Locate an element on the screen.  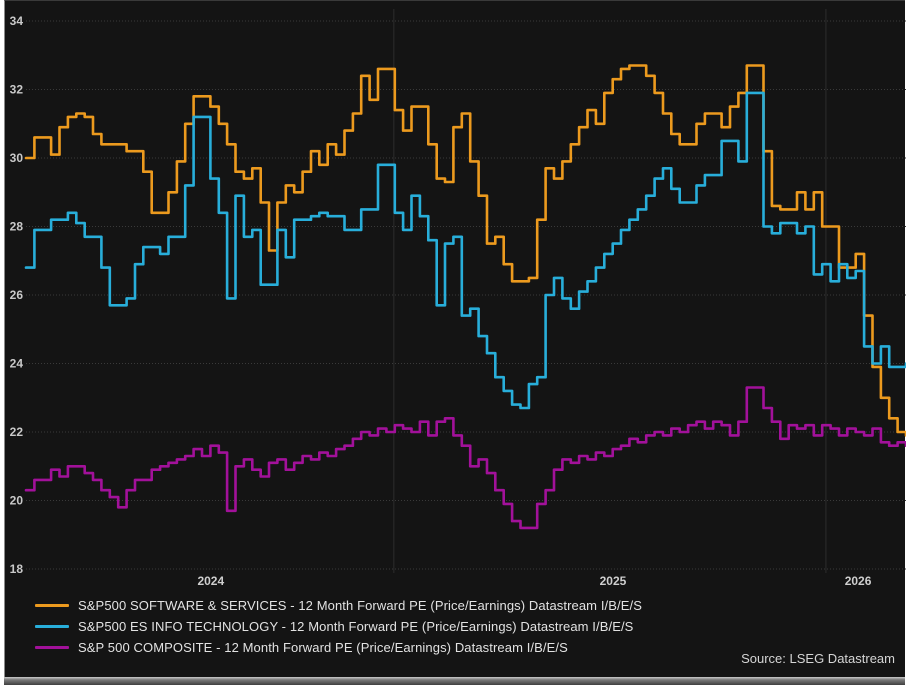
legend-swatch-orange is located at coordinates (52, 605).